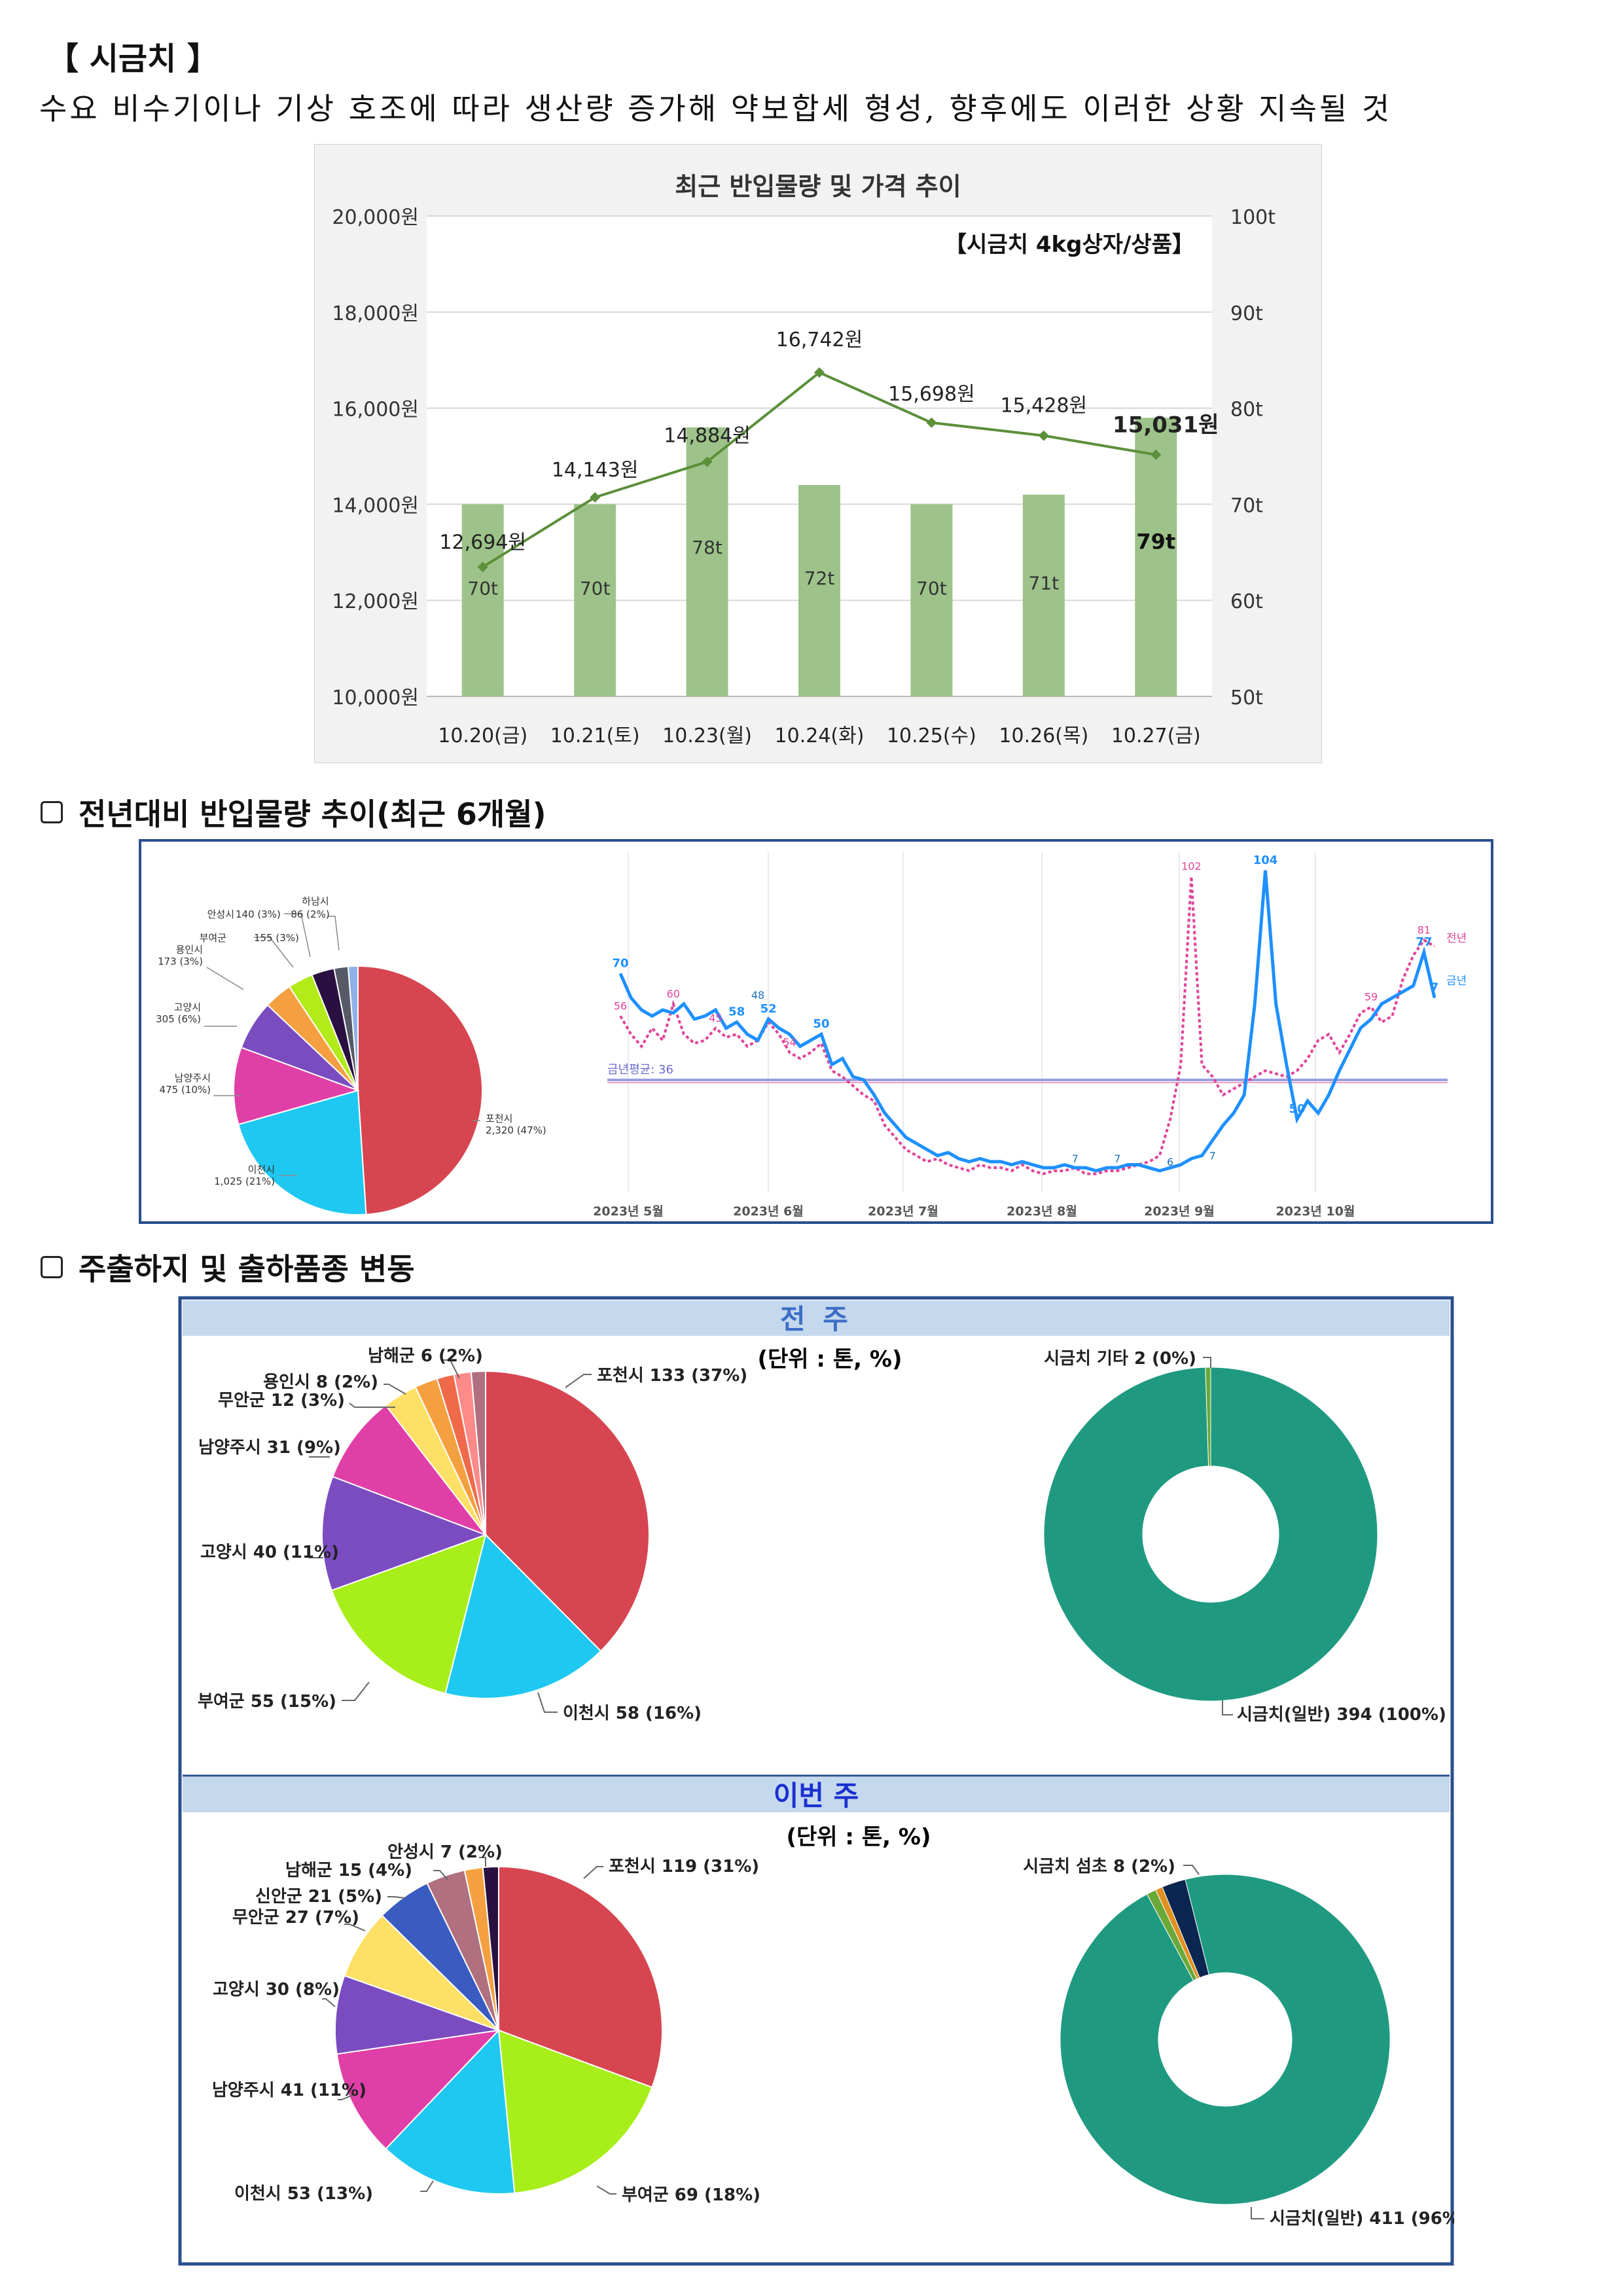  What do you see at coordinates (820, 578) in the screenshot?
I see `volume-label: 72t` at bounding box center [820, 578].